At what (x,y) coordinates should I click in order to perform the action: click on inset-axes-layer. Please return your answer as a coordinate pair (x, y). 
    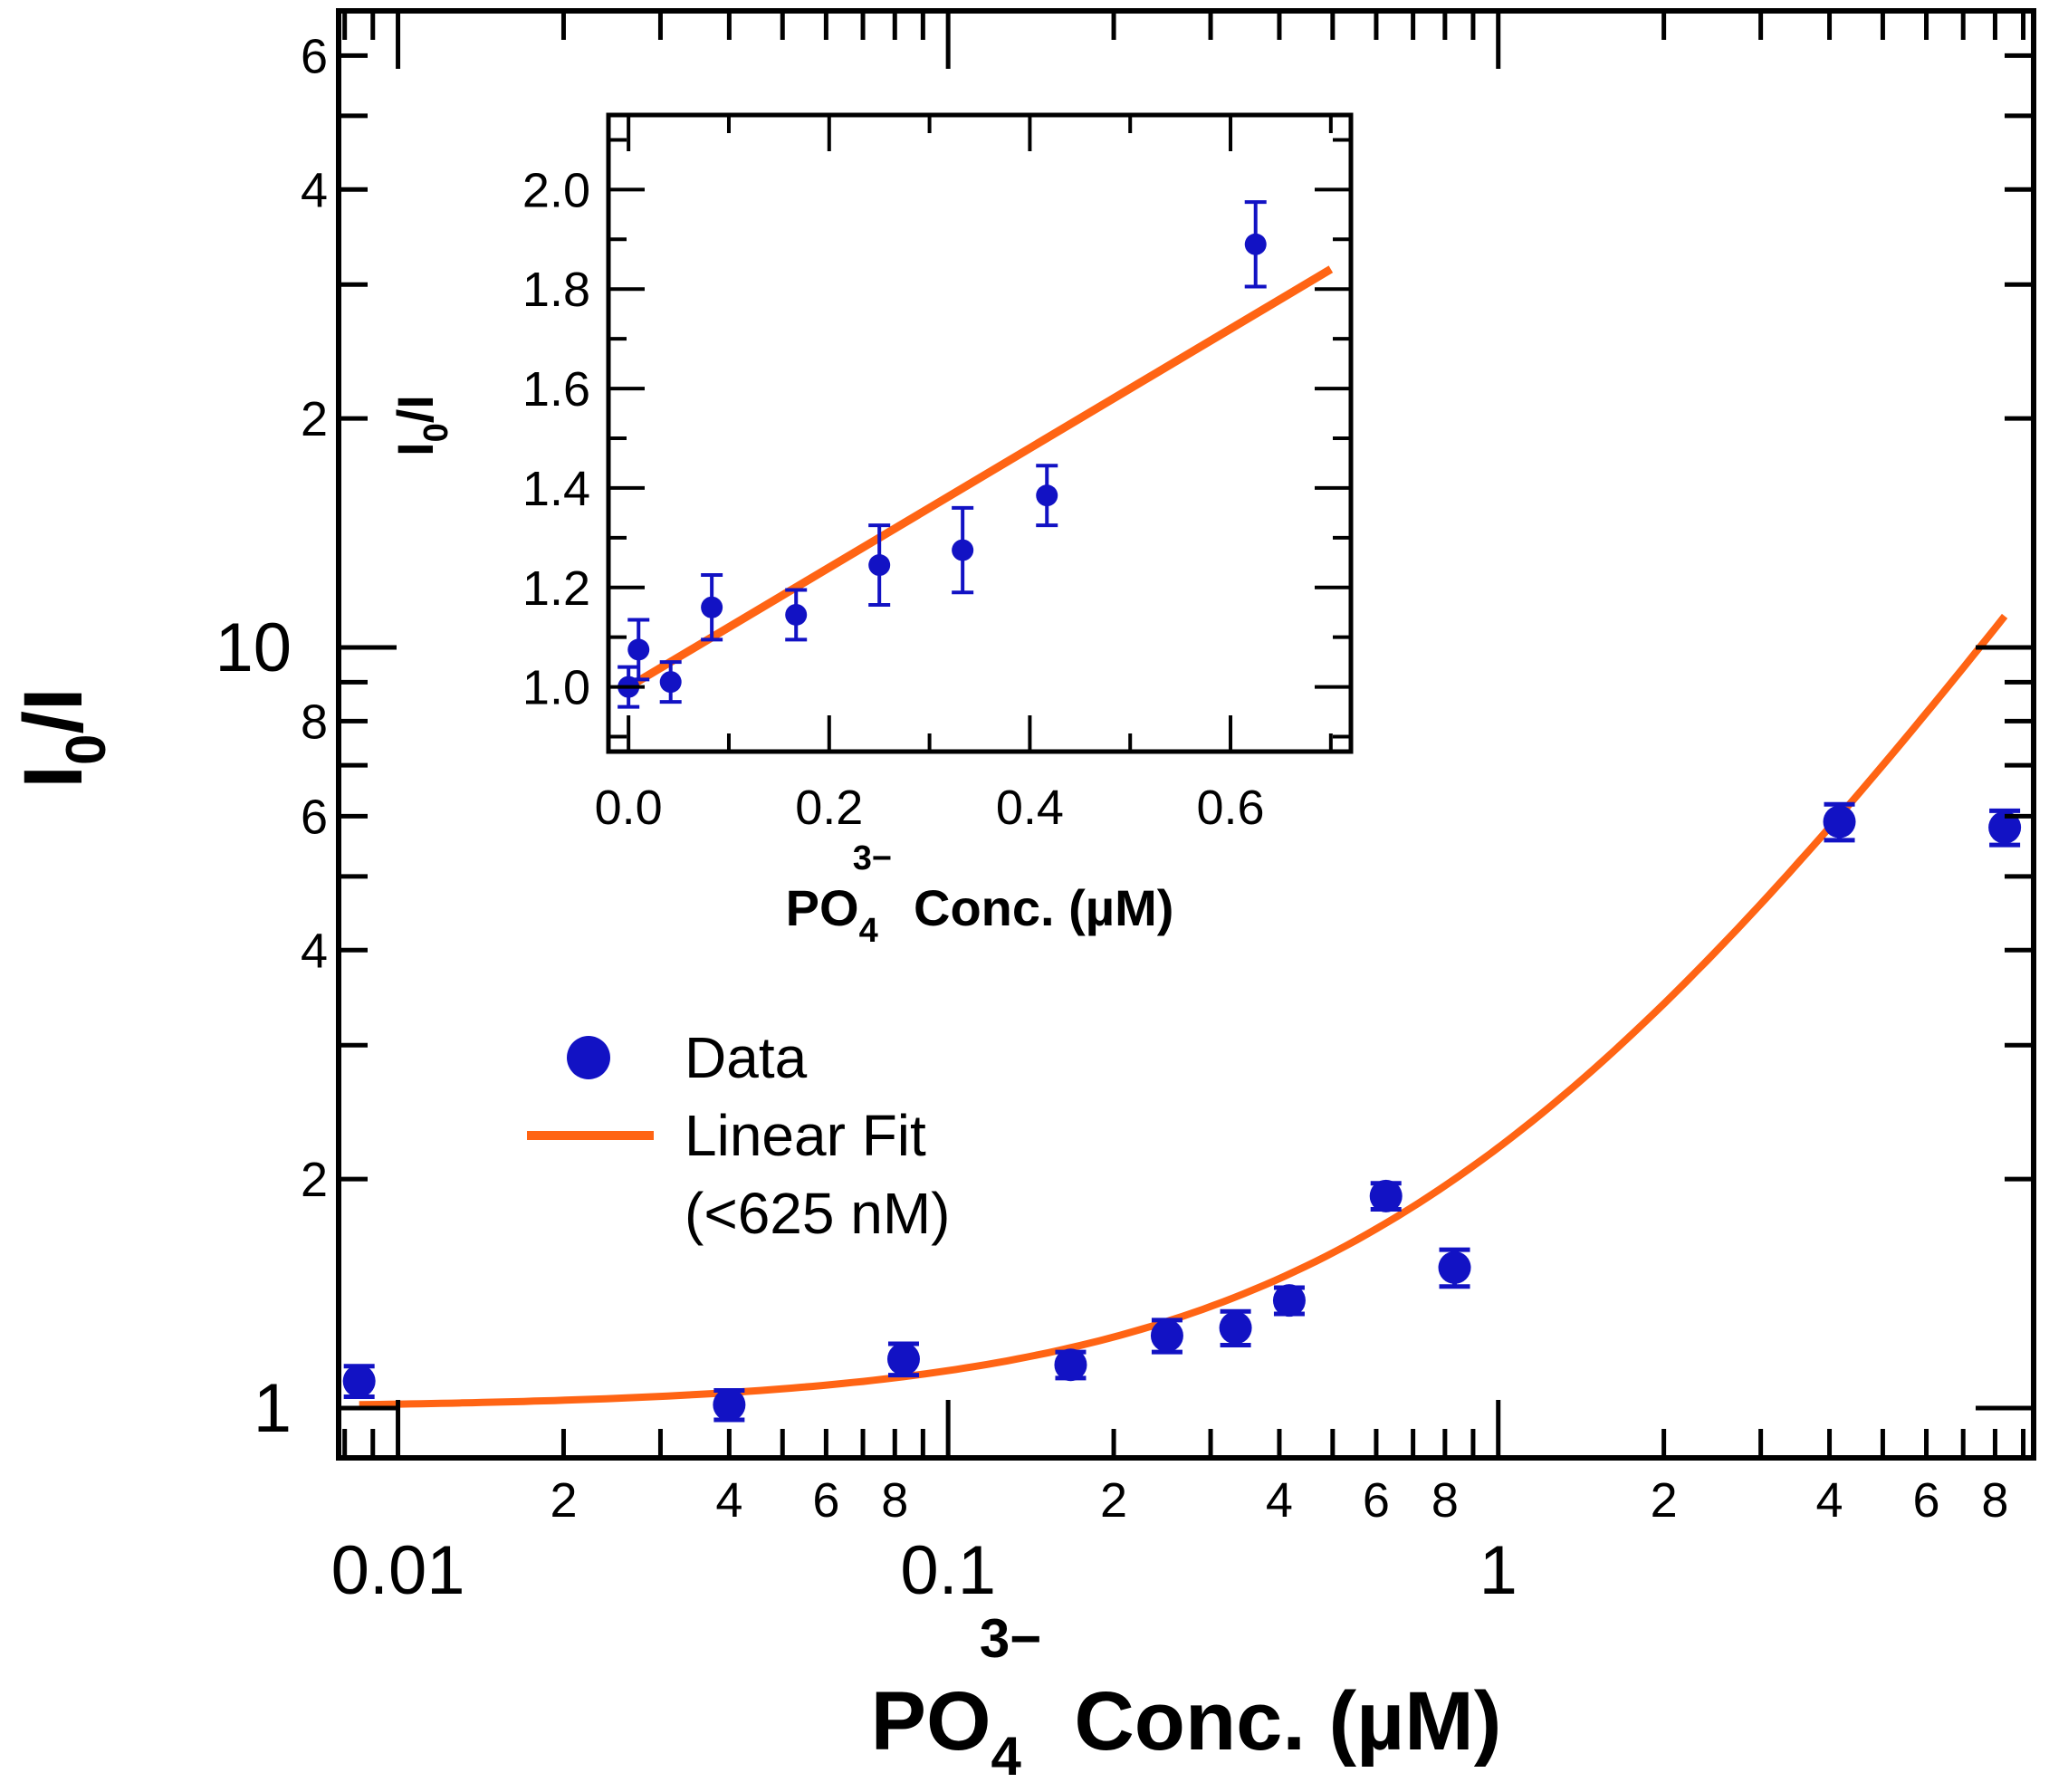
    Looking at the image, I should click on (980, 433).